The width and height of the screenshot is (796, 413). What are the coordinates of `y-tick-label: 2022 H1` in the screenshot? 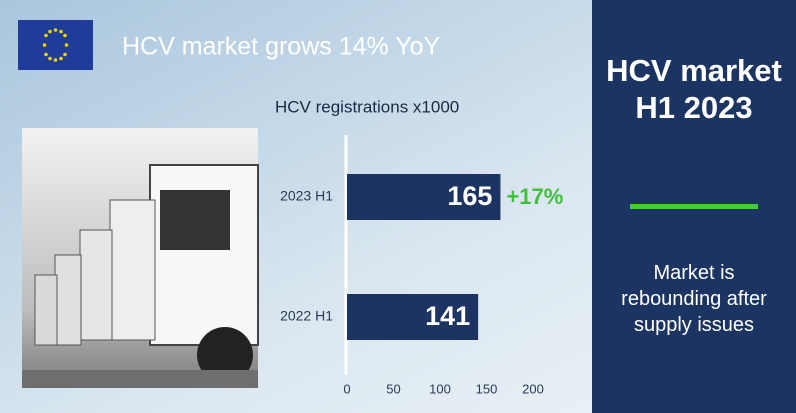 It's located at (306, 316).